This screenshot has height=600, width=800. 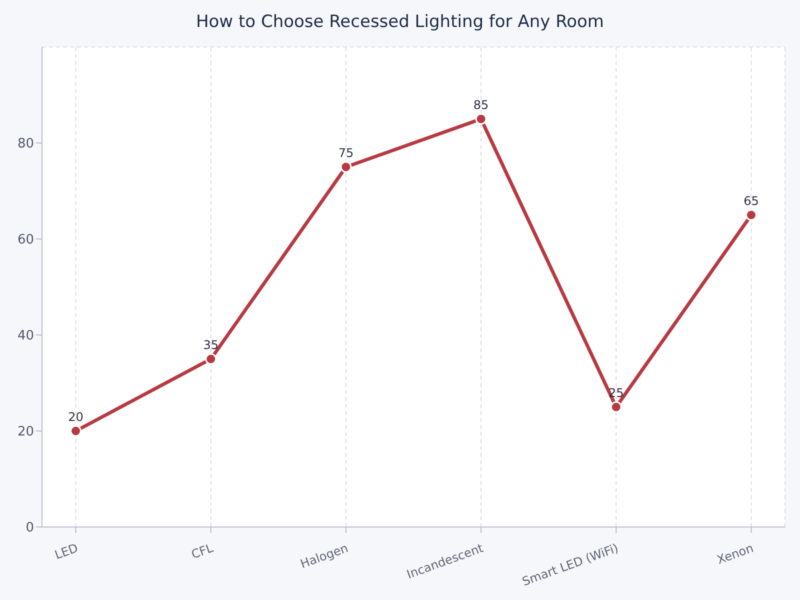 What do you see at coordinates (25, 432) in the screenshot?
I see `y-tick-label: 20` at bounding box center [25, 432].